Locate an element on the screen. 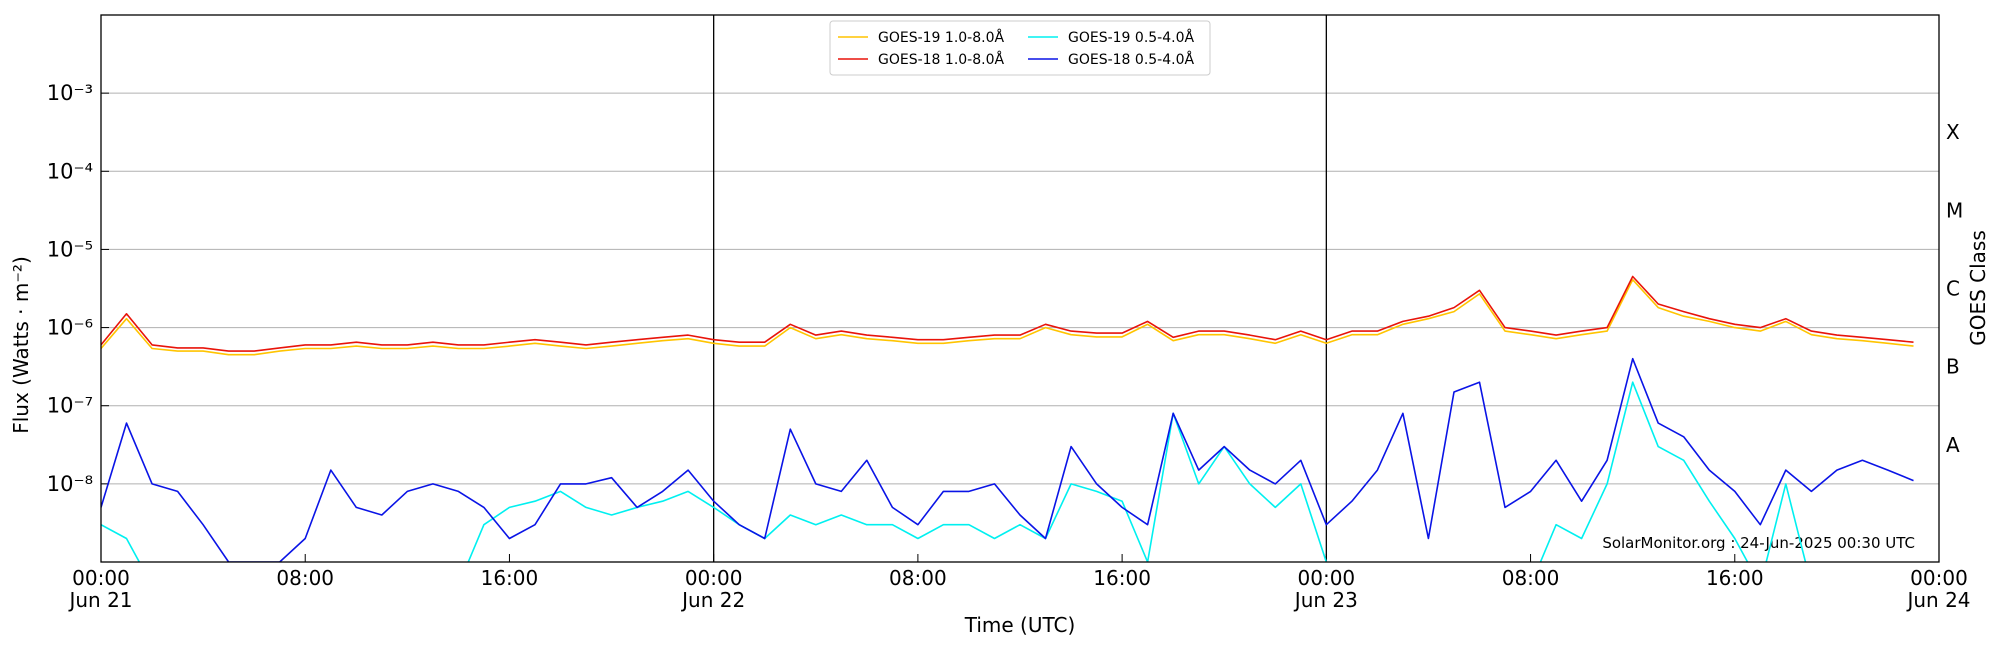 This screenshot has width=2000, height=650. y2-tick-label: C is located at coordinates (1953, 289).